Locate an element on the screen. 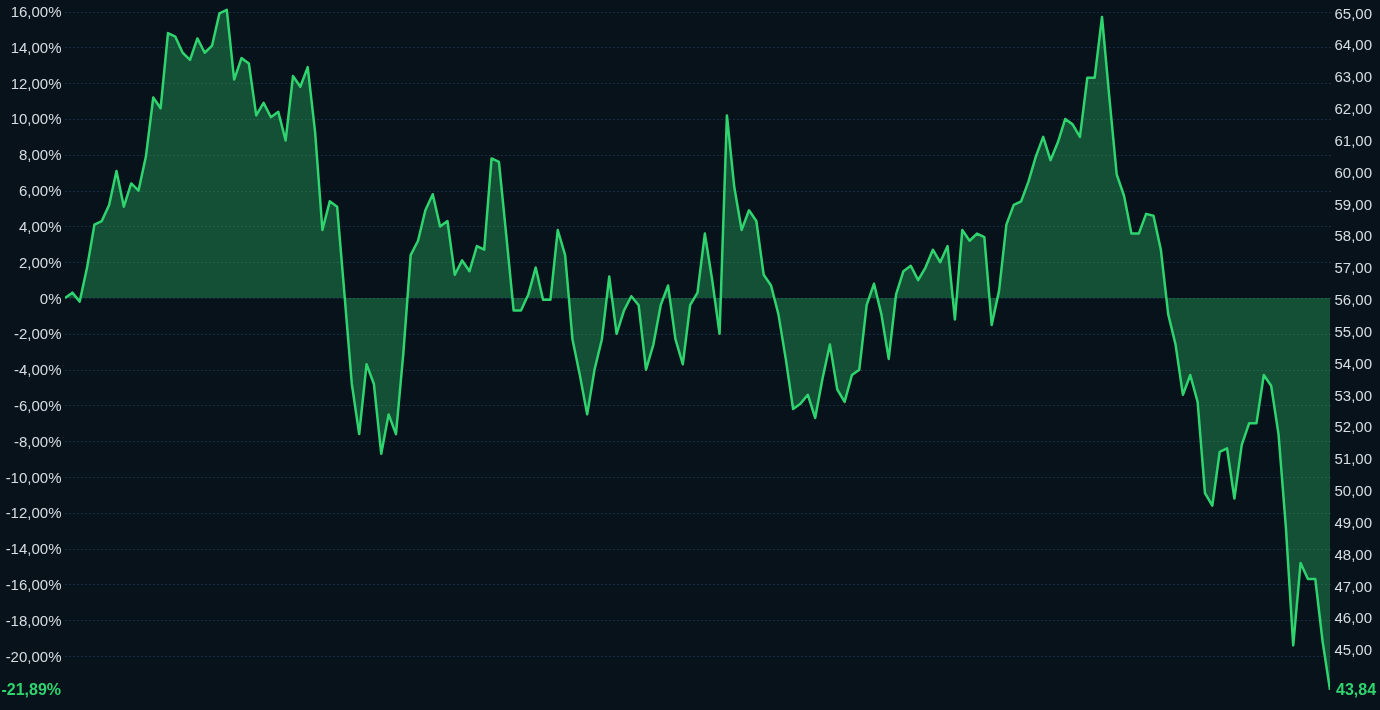 This screenshot has width=1380, height=710. y-tick-label: 2,00% is located at coordinates (40, 262).